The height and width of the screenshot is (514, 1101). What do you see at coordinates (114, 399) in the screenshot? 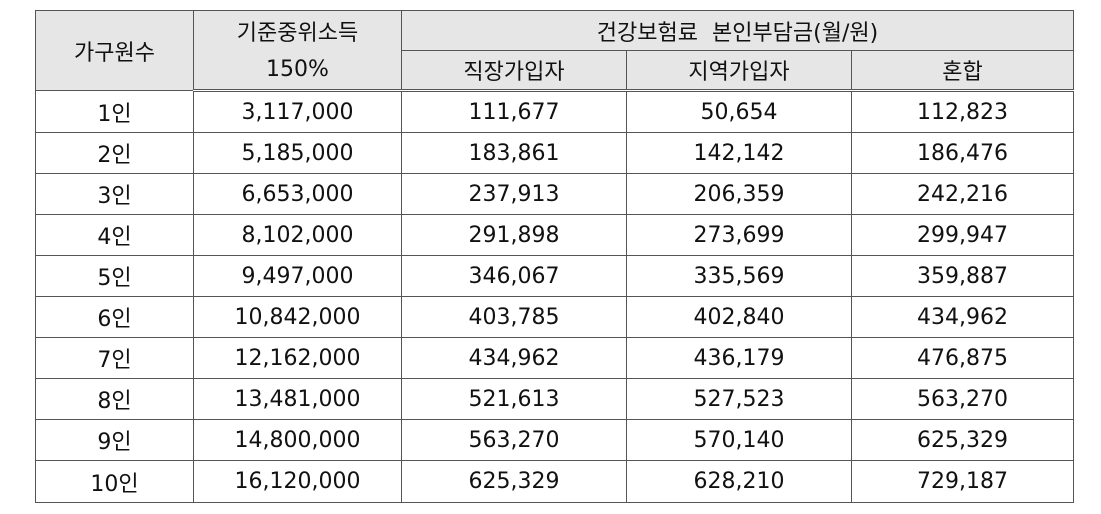
I see `cell-household: 8인` at bounding box center [114, 399].